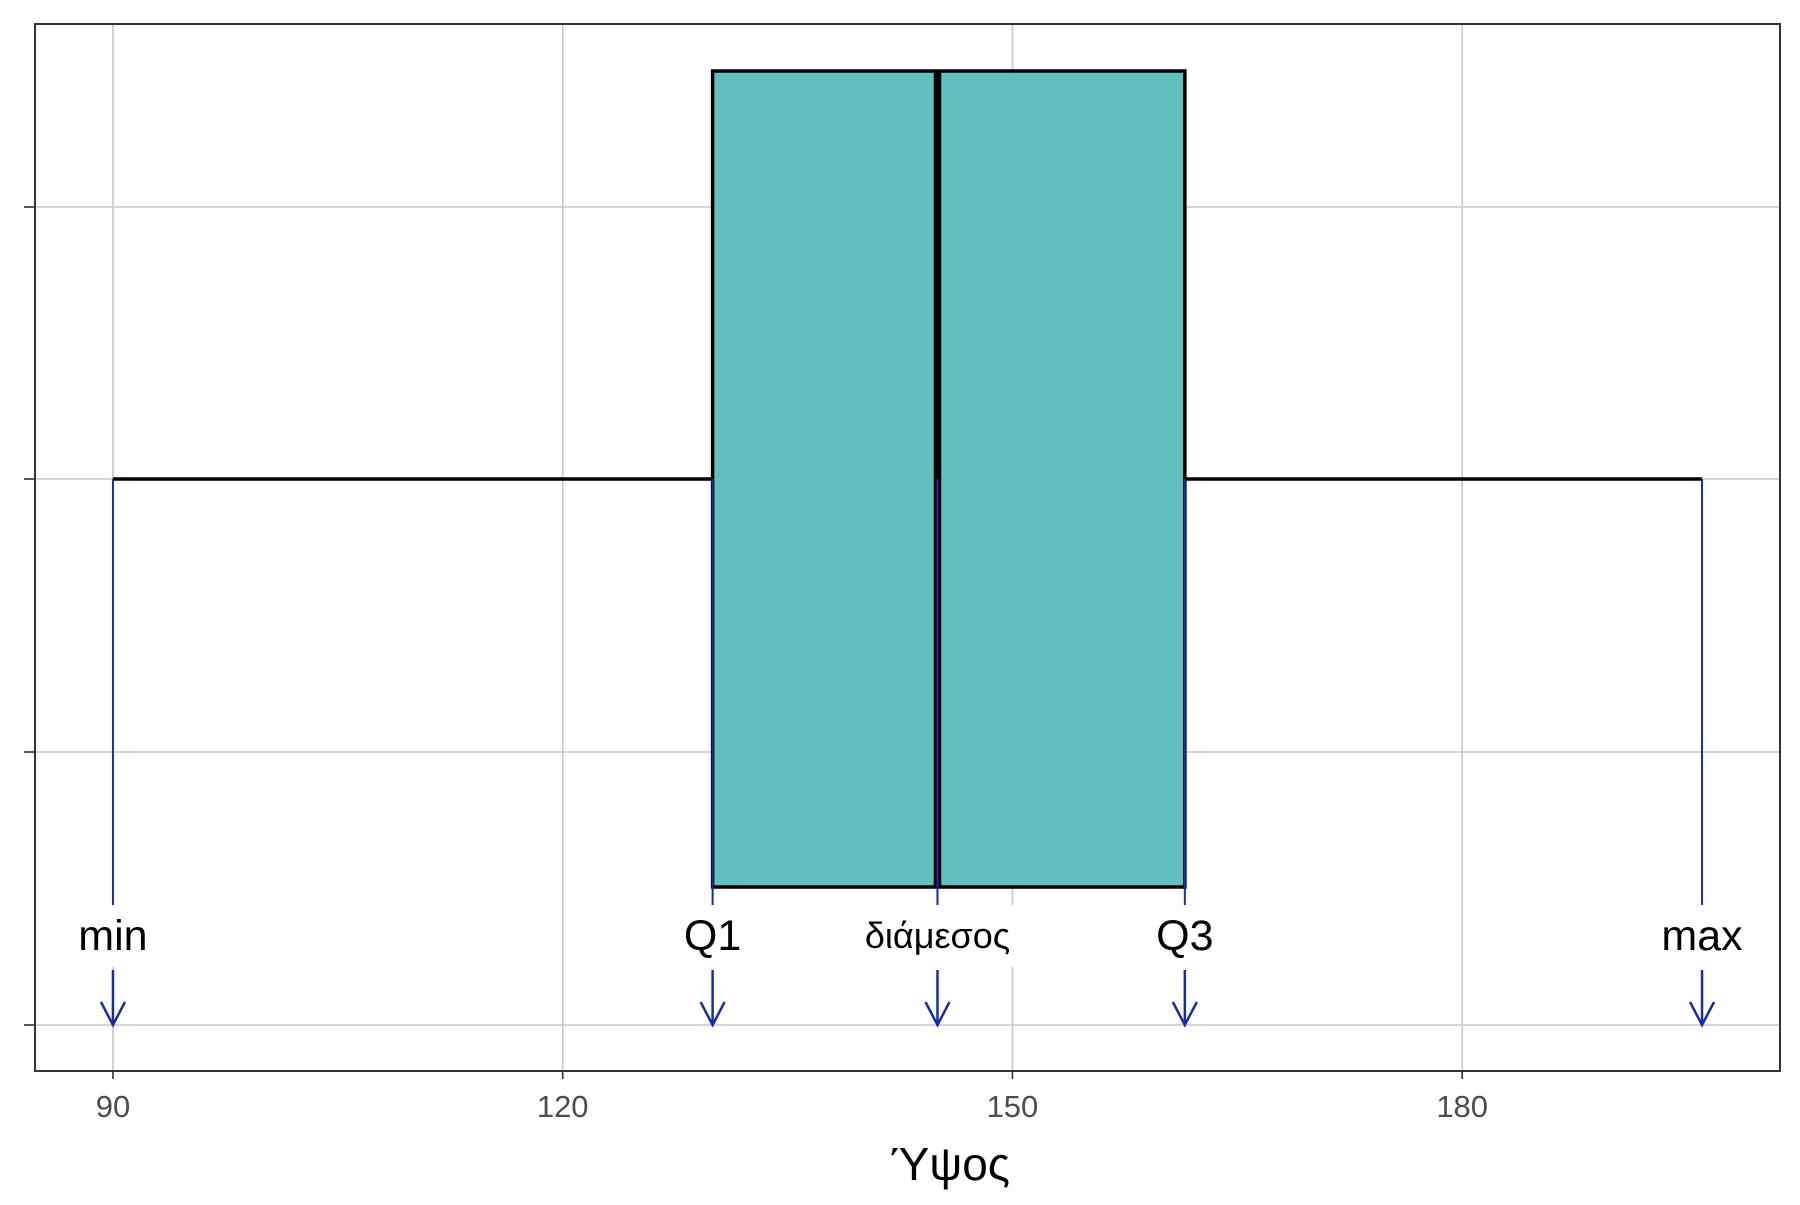  I want to click on x-tick-label: 150, so click(1013, 1106).